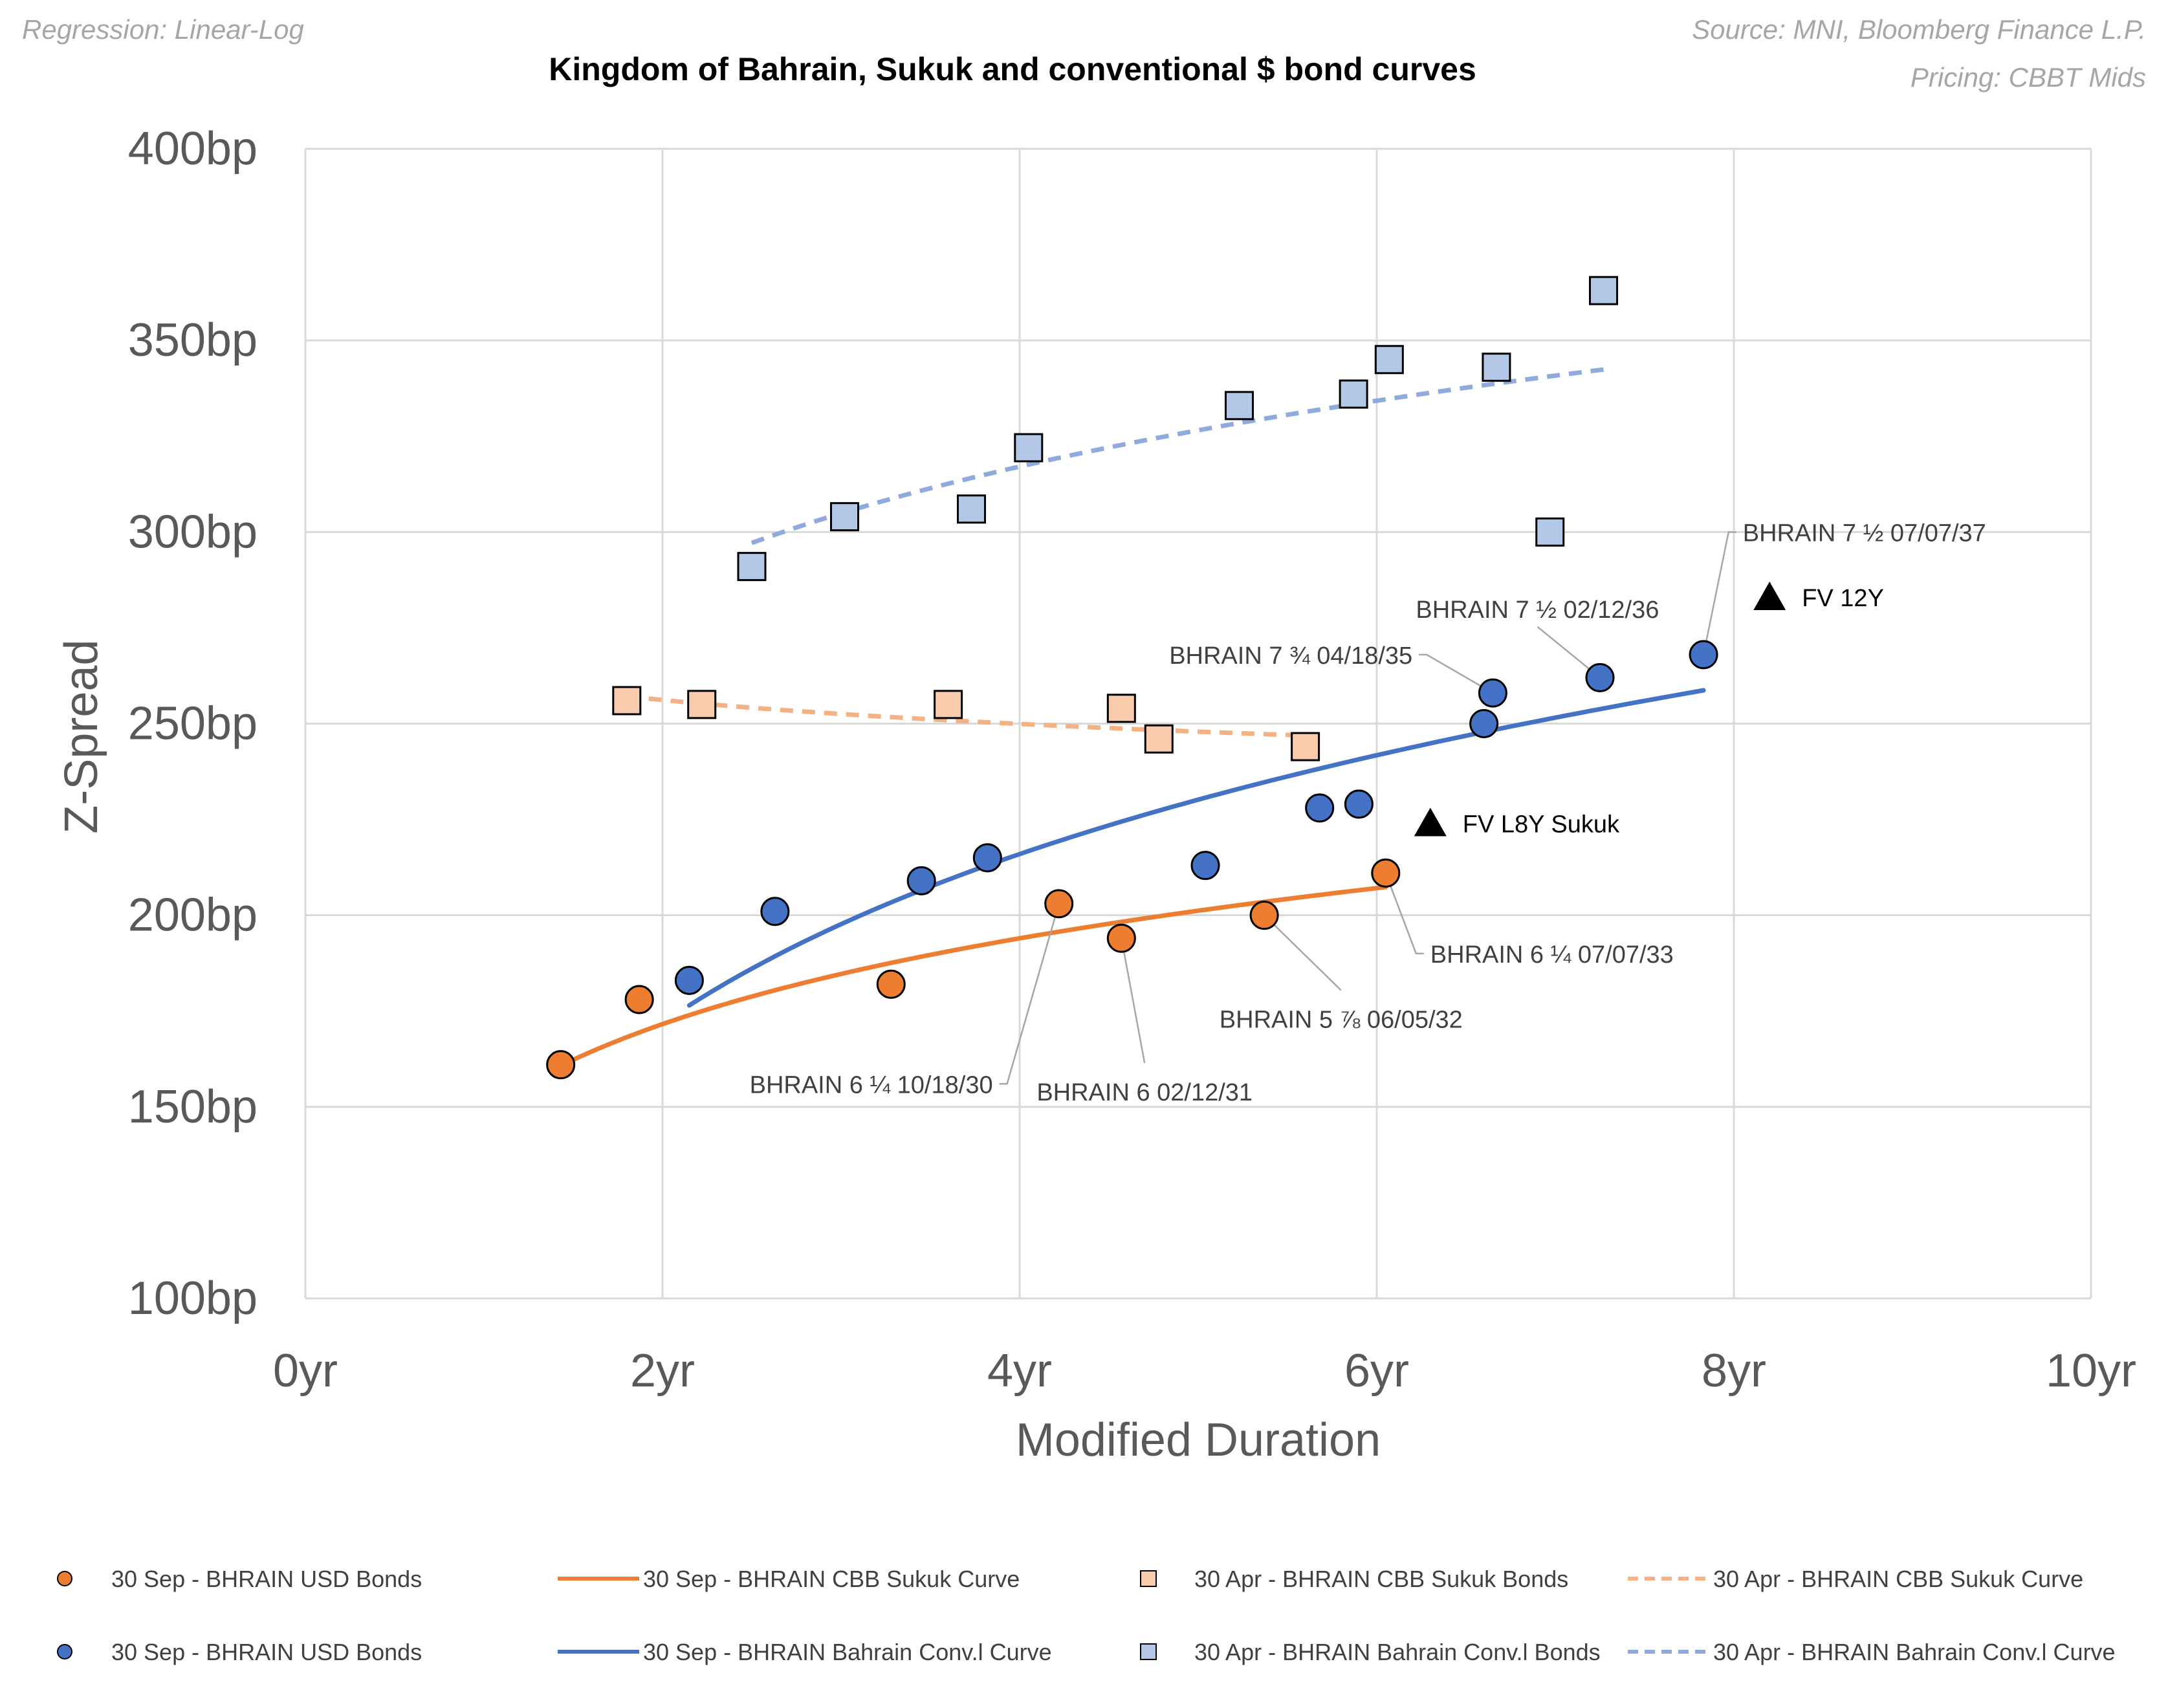 Image resolution: width=2168 pixels, height=1708 pixels. I want to click on annotation-label: BHRAIN 7 ¾ 04/18/35, so click(1290, 656).